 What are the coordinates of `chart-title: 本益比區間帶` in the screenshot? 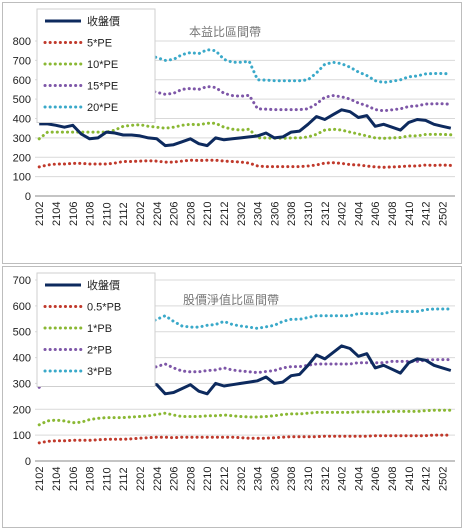 It's located at (225, 32).